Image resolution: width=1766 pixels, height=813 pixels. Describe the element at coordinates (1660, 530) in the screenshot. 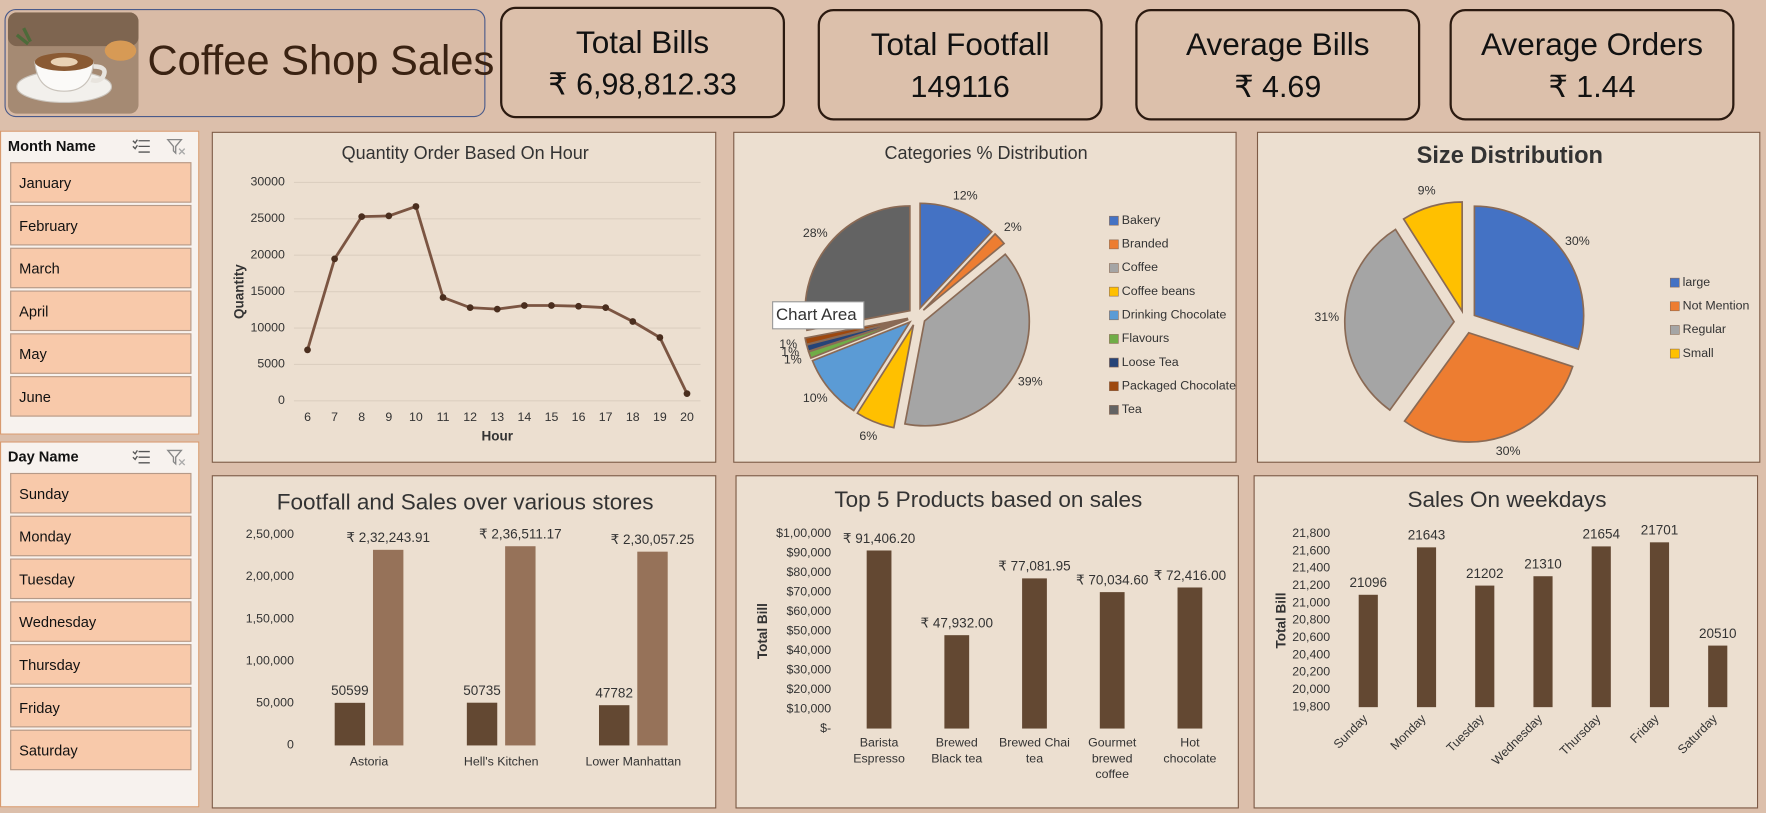

I see `data-label: 21701` at that location.